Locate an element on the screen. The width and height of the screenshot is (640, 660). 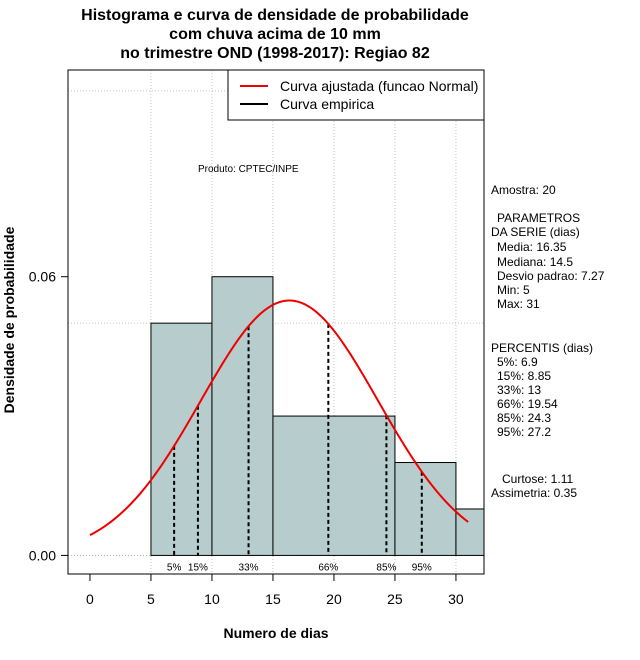
percentil-33: 33%: 13 is located at coordinates (519, 390).